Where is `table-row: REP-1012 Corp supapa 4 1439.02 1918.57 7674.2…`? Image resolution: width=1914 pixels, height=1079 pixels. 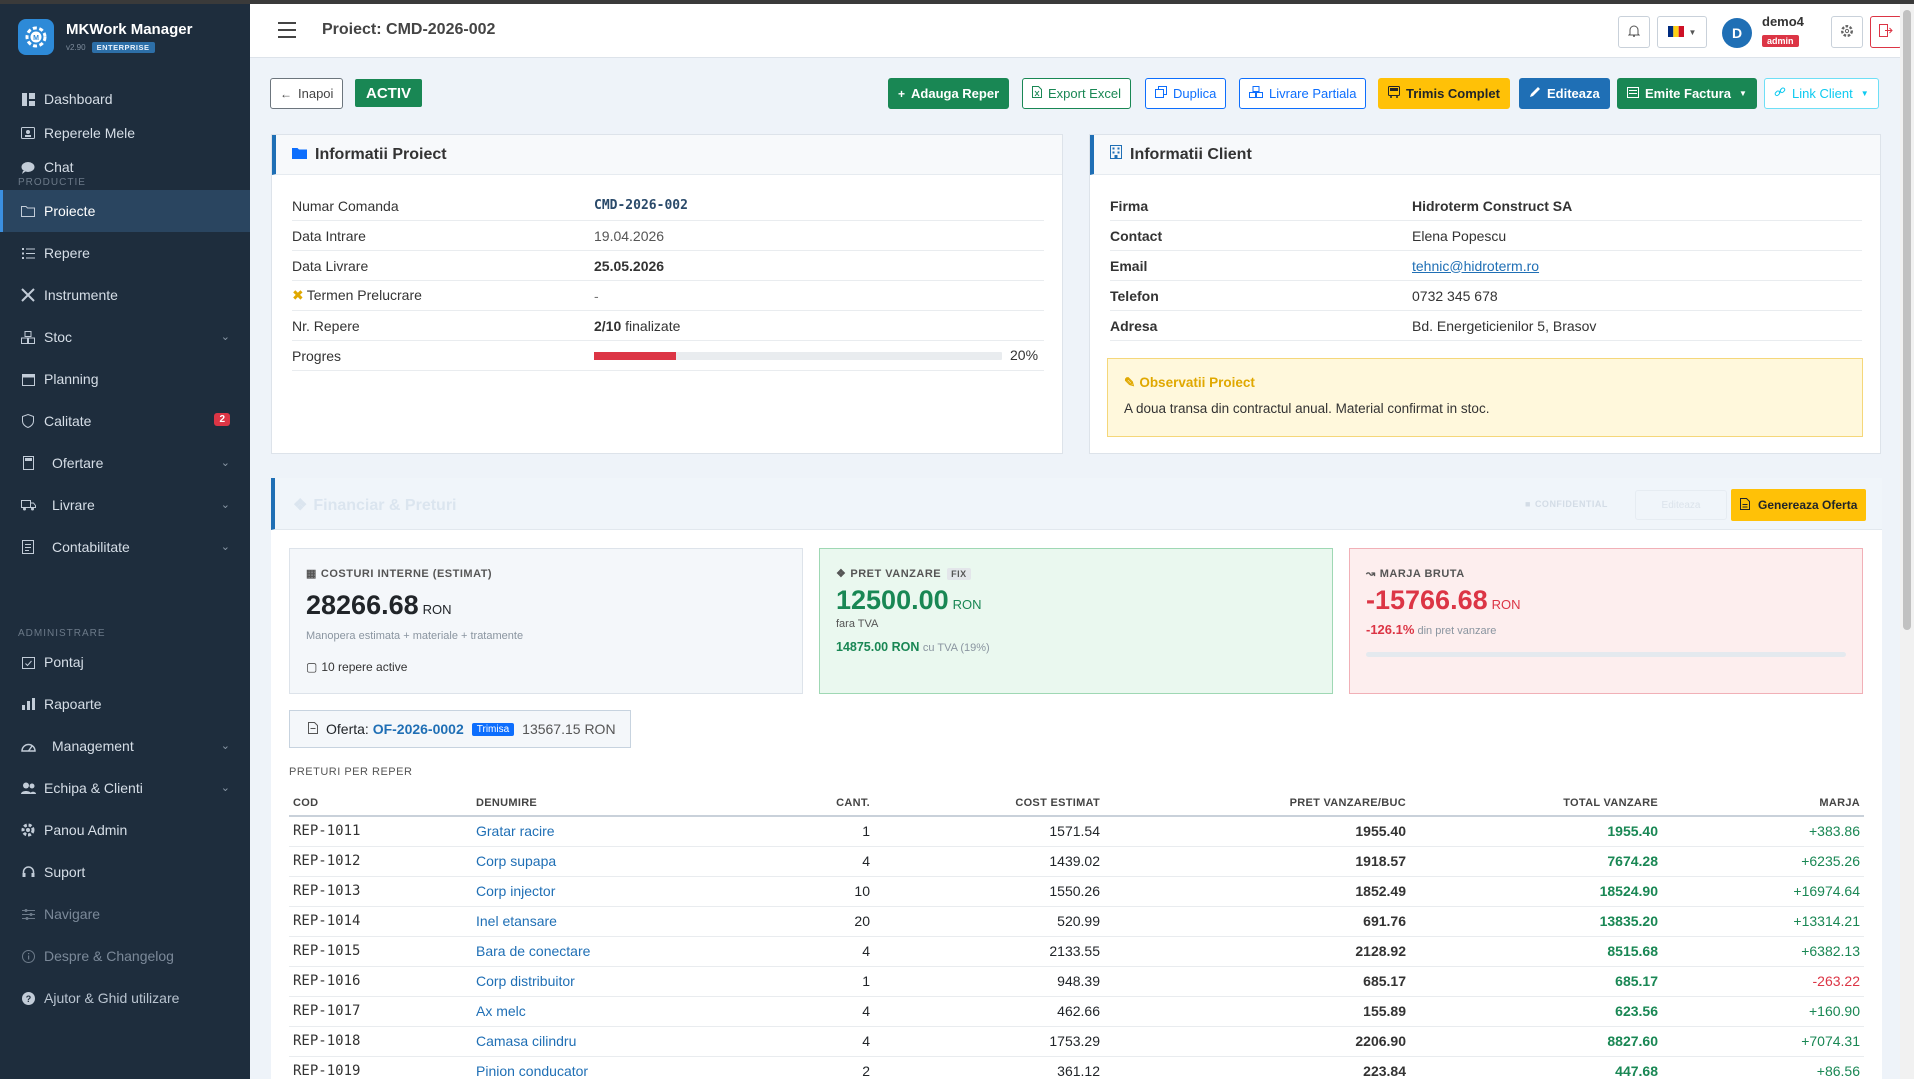
table-row: REP-1012 Corp supapa 4 1439.02 1918.57 7674.2… is located at coordinates (1076, 861).